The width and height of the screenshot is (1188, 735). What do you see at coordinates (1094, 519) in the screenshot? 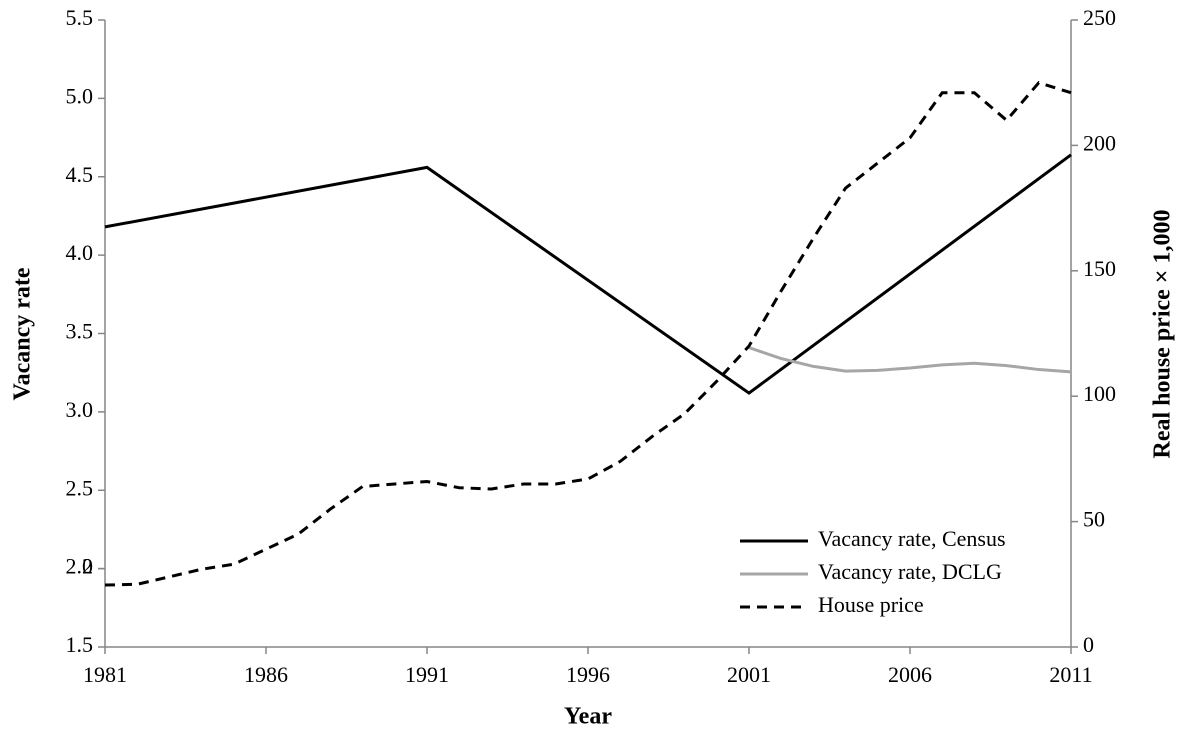
I see `y2-tick-label: 50` at bounding box center [1094, 519].